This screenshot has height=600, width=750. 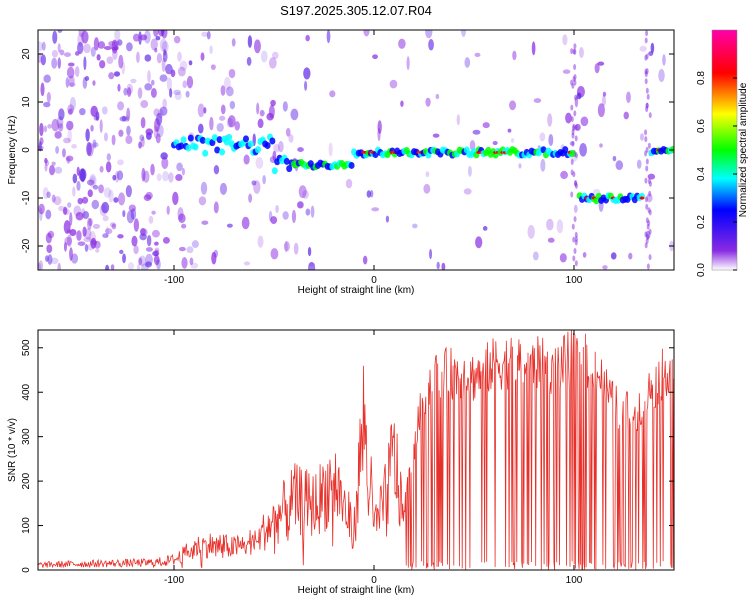 I want to click on y-tick-label: 10, so click(x=26, y=102).